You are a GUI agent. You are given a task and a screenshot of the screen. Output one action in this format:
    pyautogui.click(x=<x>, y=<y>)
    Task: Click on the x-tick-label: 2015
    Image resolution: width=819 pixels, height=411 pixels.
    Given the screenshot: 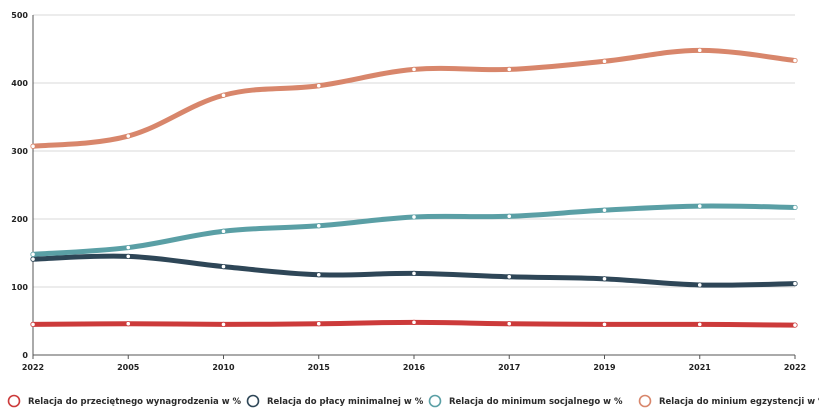 What is the action you would take?
    pyautogui.click(x=319, y=367)
    